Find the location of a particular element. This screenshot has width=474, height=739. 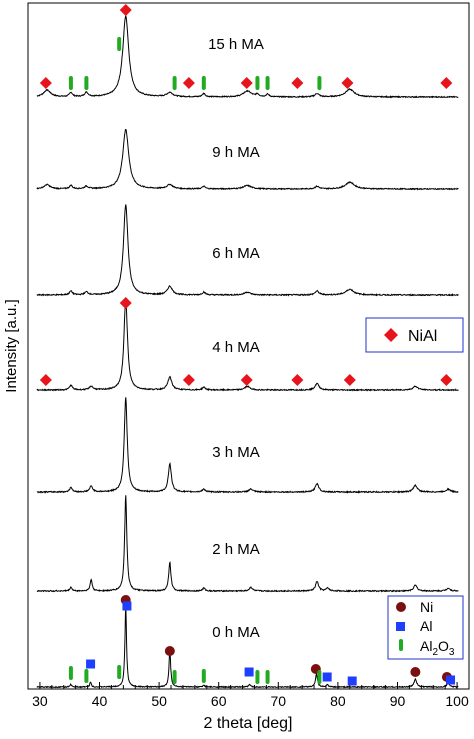

curve-6-h-ma is located at coordinates (247, 250).